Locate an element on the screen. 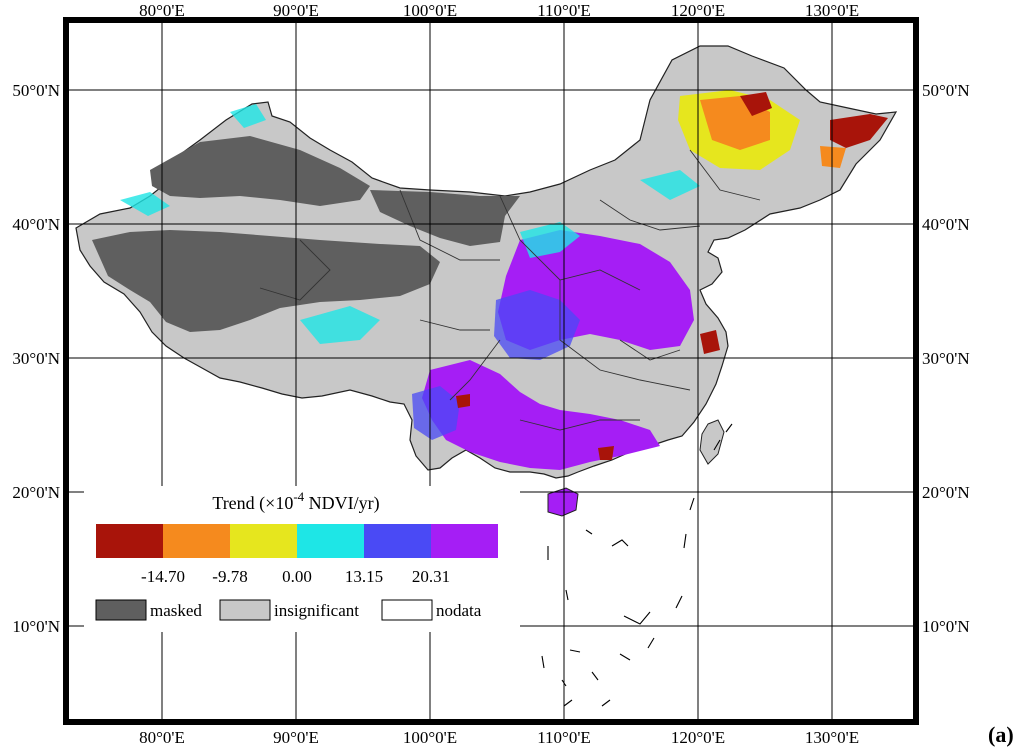 The width and height of the screenshot is (1024, 754). colorbar-break-label: -9.78 is located at coordinates (229, 576).